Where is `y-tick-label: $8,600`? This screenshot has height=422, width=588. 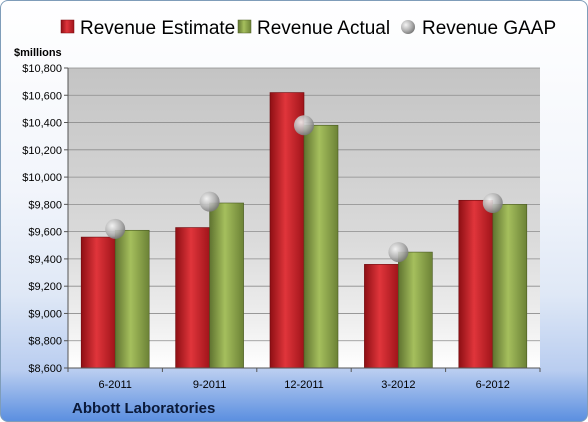
y-tick-label: $8,600 is located at coordinates (45, 369).